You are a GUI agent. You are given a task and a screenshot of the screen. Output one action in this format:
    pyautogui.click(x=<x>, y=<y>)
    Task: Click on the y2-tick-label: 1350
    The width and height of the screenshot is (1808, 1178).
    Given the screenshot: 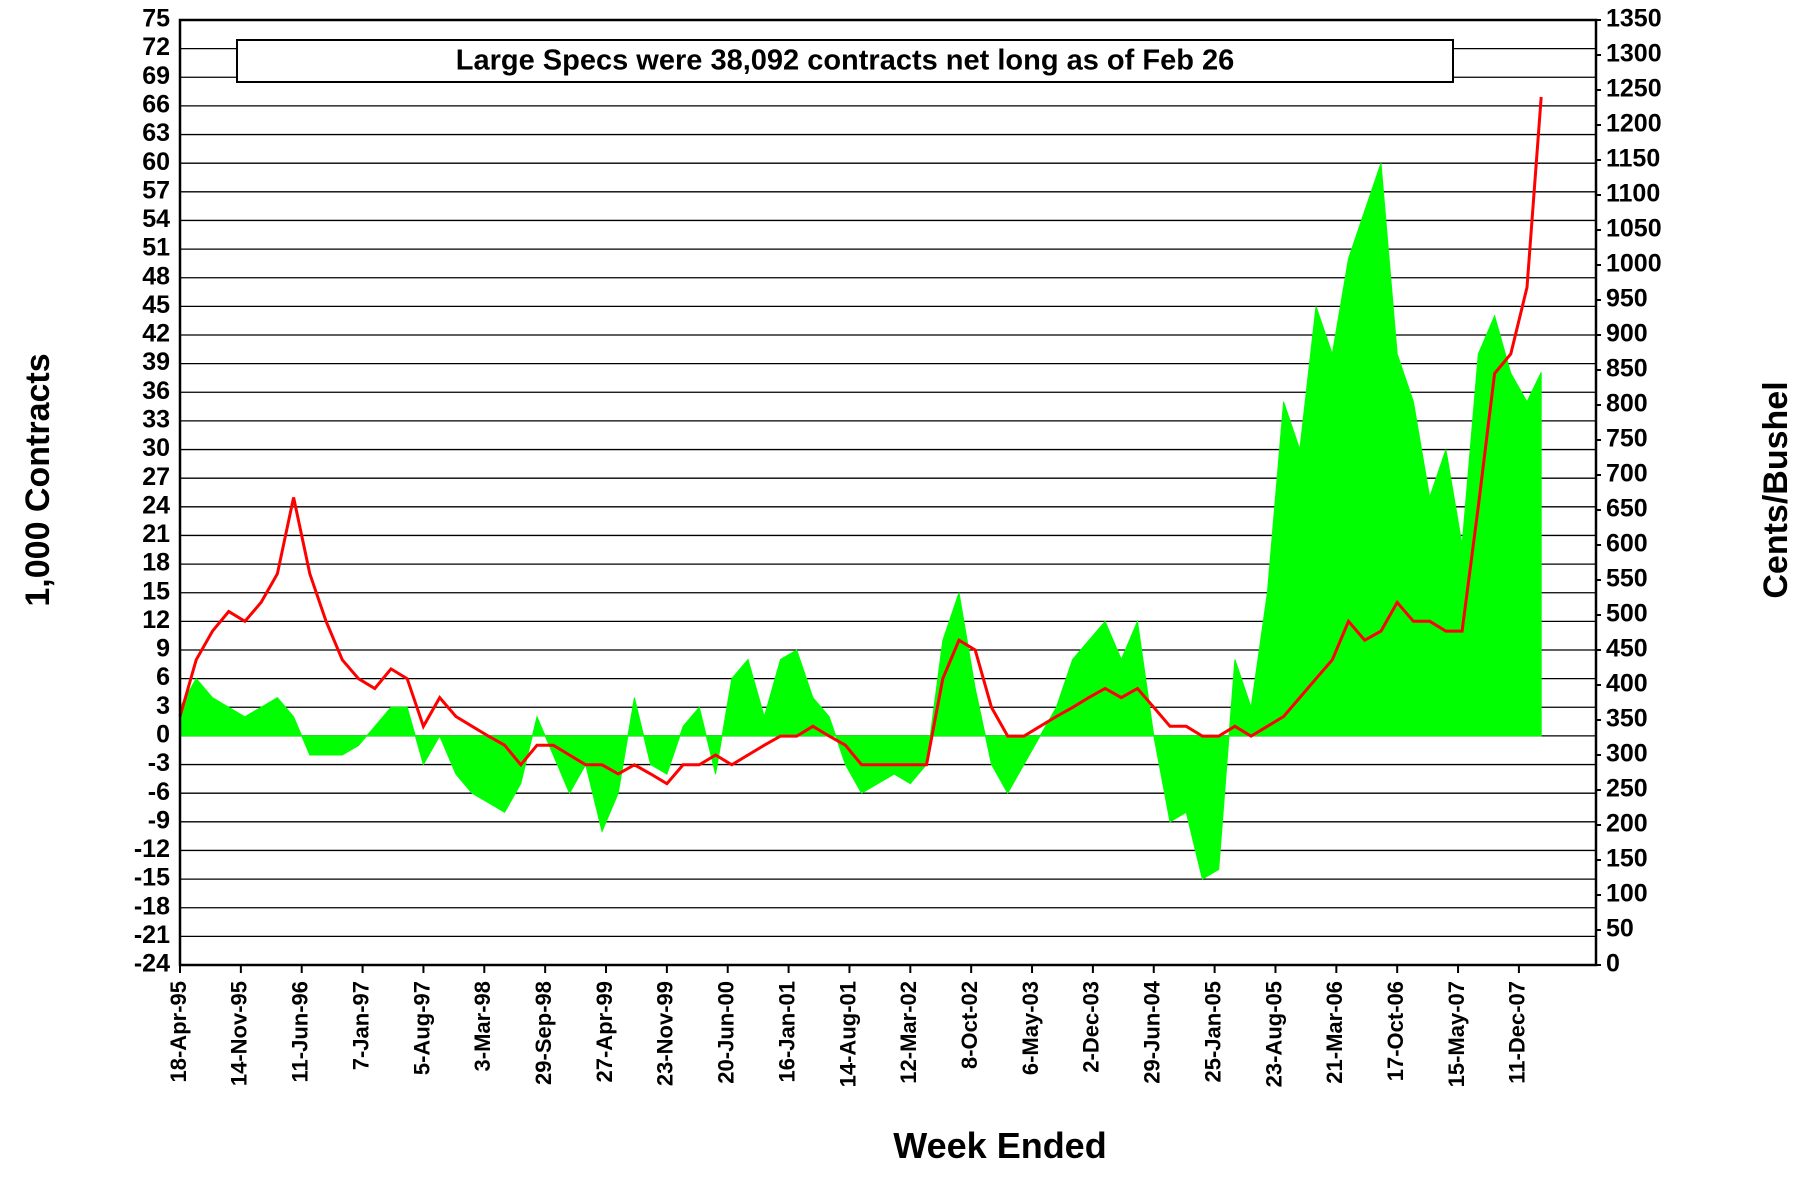 What is the action you would take?
    pyautogui.click(x=1634, y=19)
    